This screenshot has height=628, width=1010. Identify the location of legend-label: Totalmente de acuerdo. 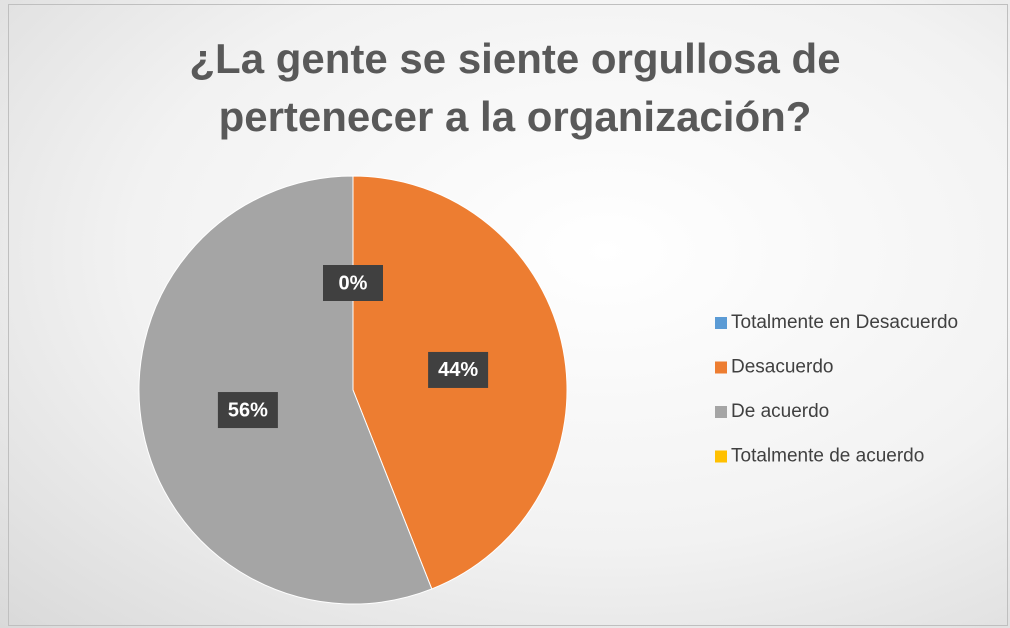
(827, 456).